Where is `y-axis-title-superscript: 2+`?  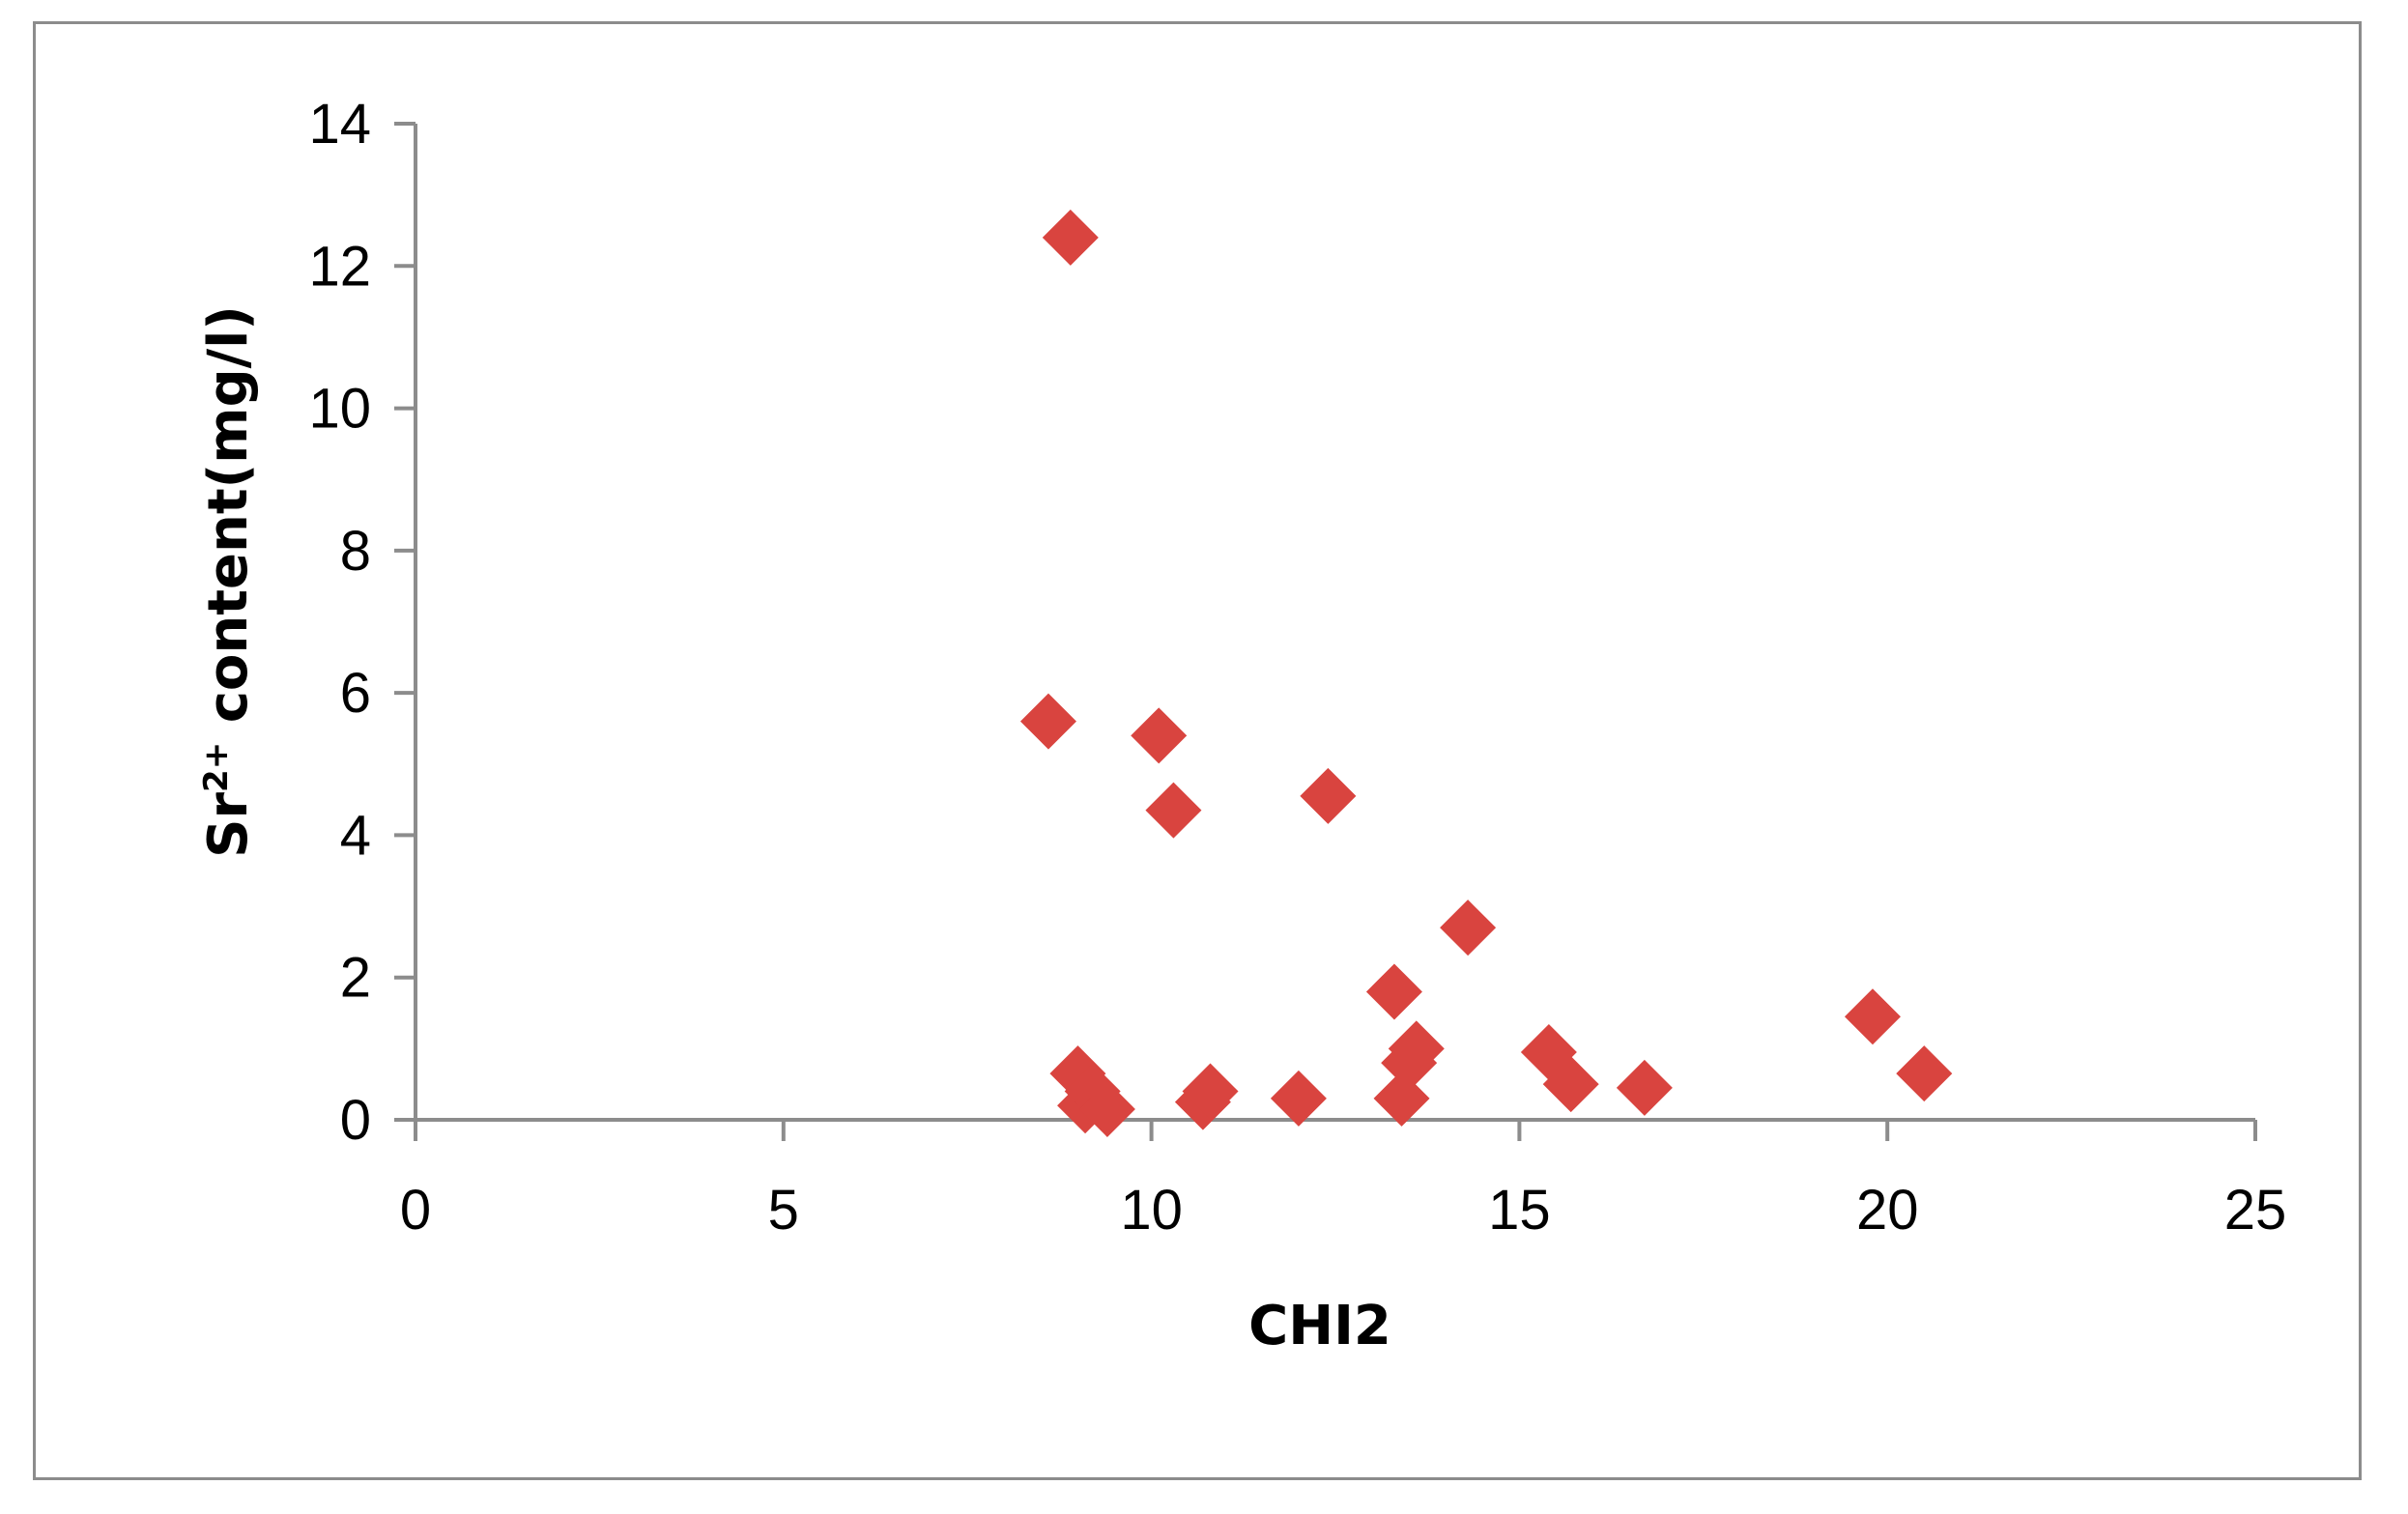
y-axis-title-superscript: 2+ is located at coordinates (217, 767).